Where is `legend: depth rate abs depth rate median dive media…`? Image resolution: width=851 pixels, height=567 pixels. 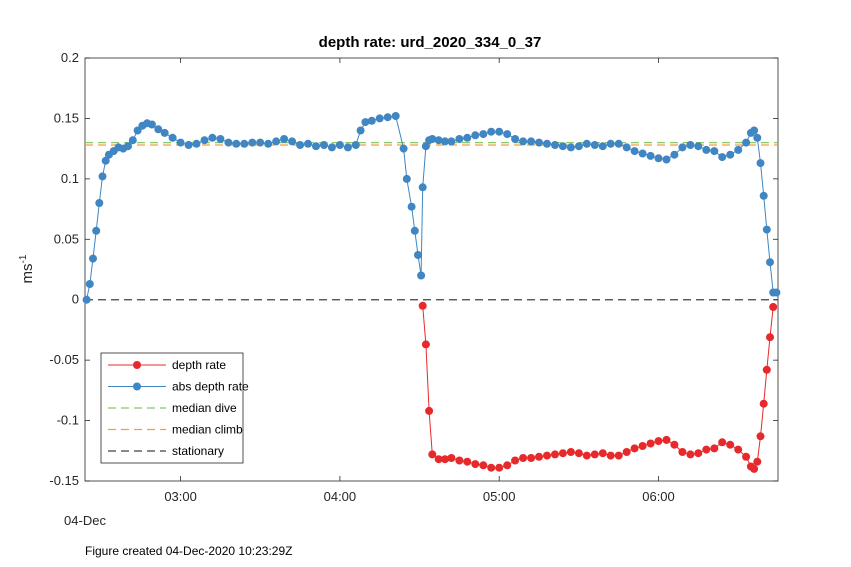 legend: depth rate abs depth rate median dive media… is located at coordinates (174, 408).